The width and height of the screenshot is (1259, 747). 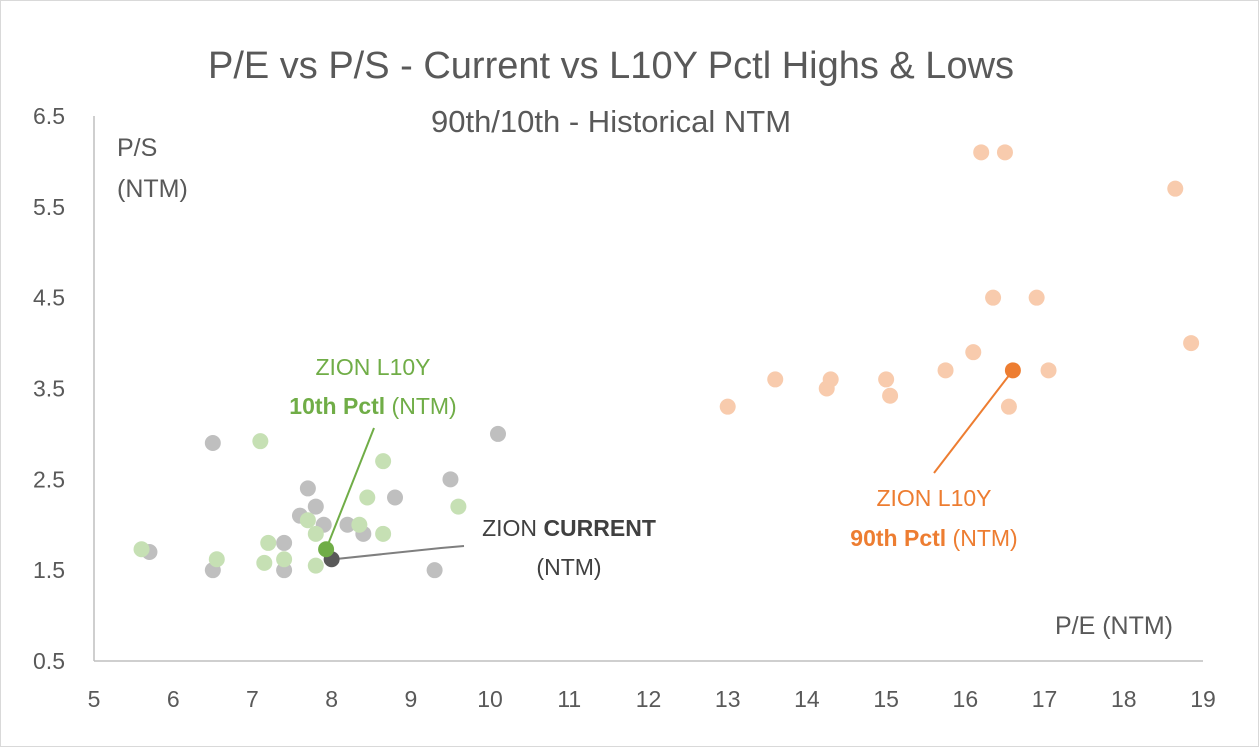 I want to click on zion-low-label-bold: 10th Pctl, so click(x=337, y=406).